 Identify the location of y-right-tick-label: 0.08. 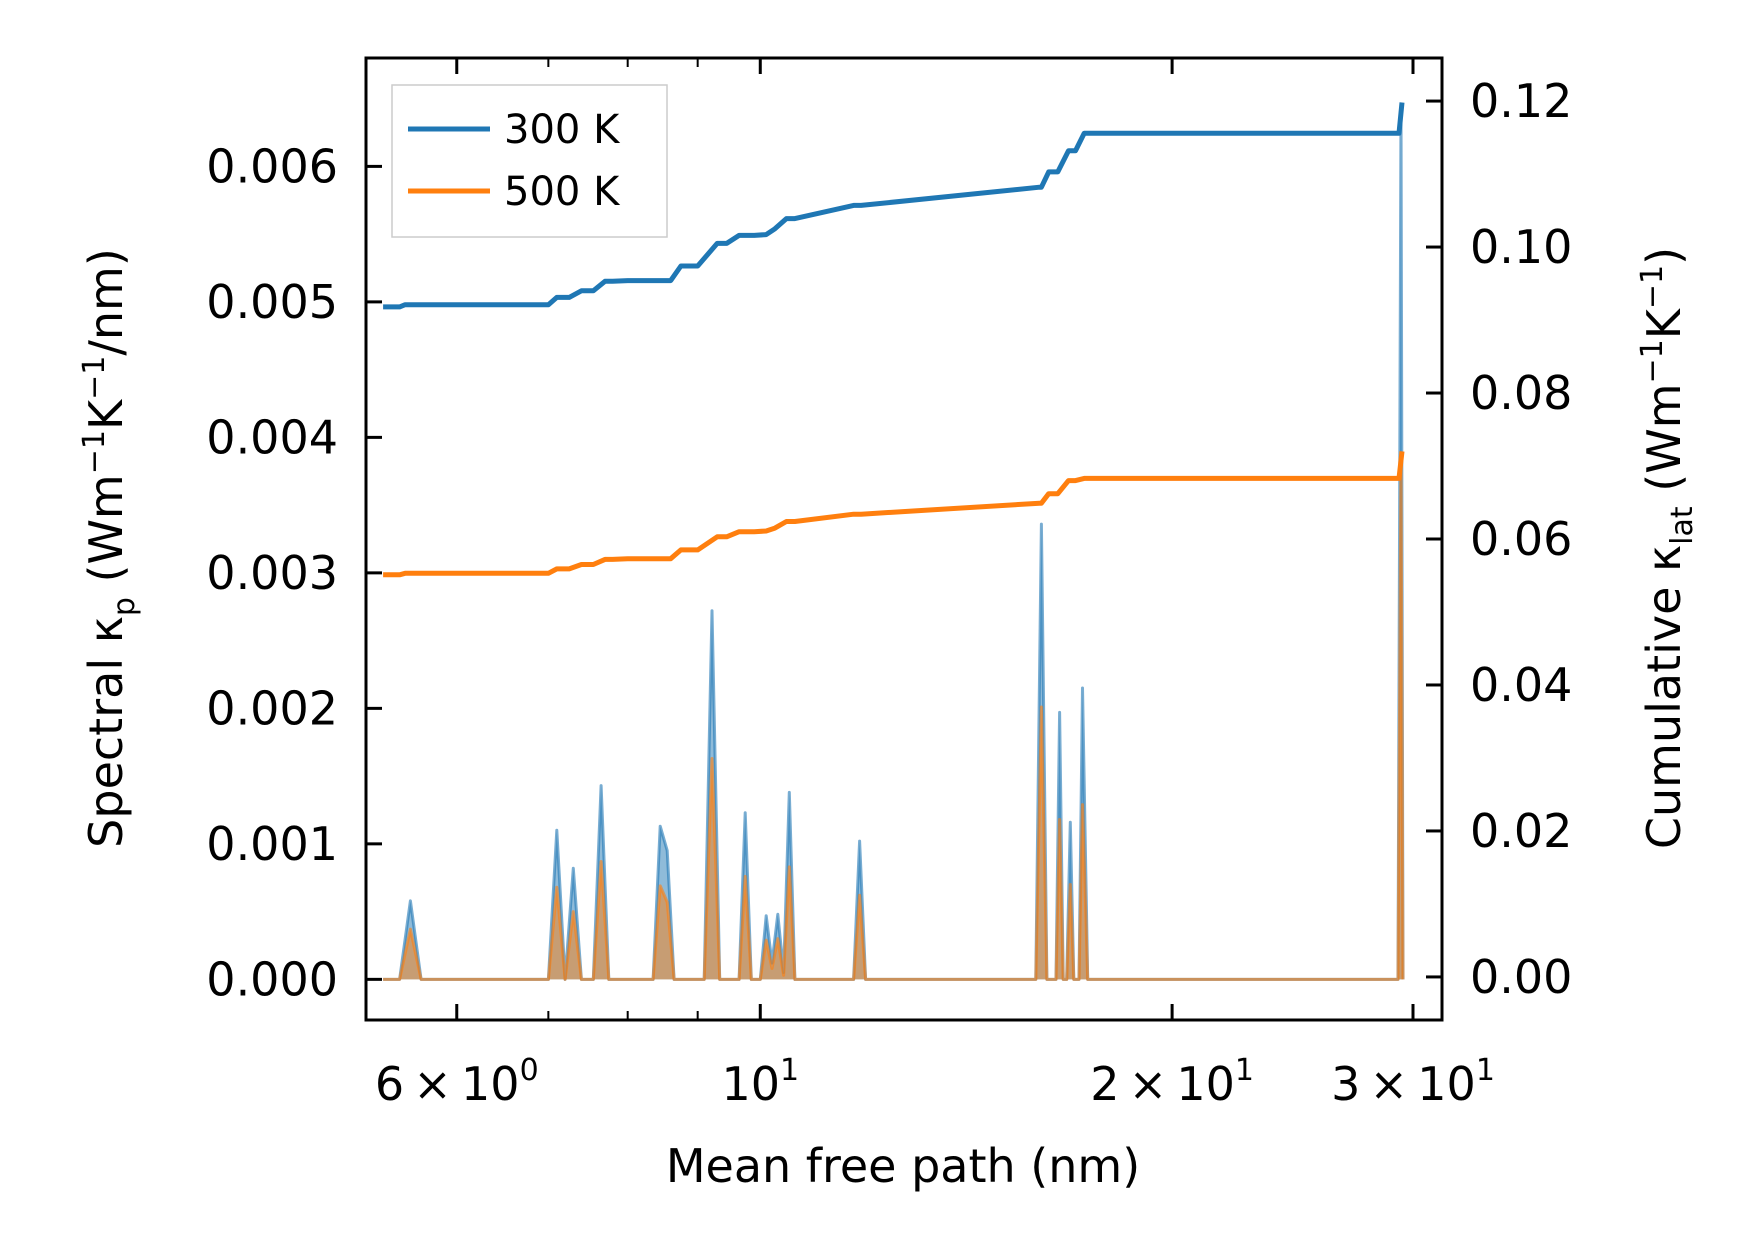
(1521, 393).